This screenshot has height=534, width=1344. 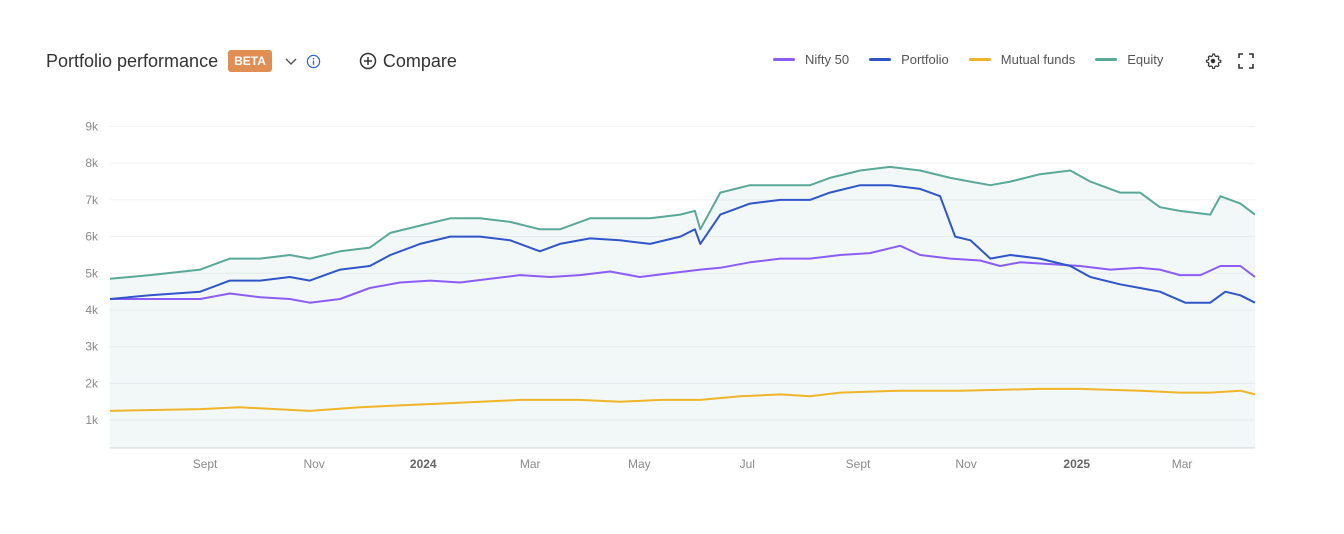 What do you see at coordinates (313, 61) in the screenshot?
I see `info-icon` at bounding box center [313, 61].